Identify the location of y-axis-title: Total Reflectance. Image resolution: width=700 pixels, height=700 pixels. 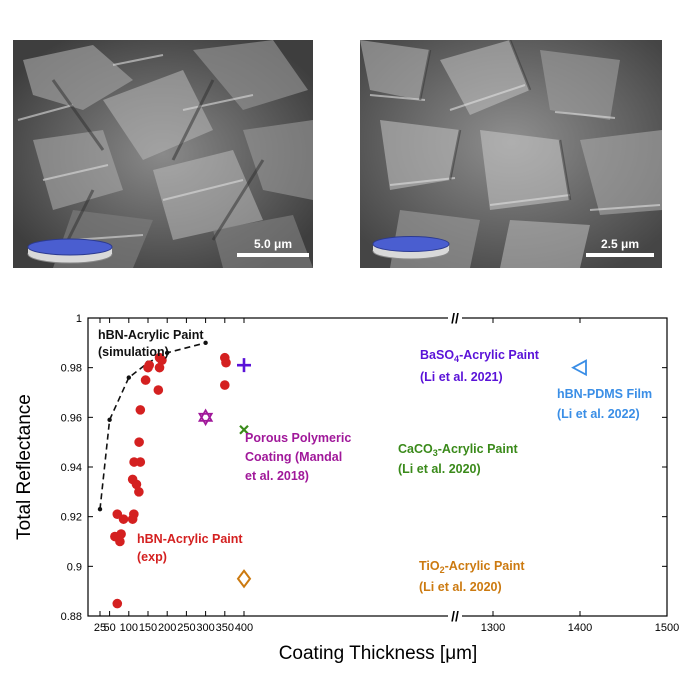
(24, 467).